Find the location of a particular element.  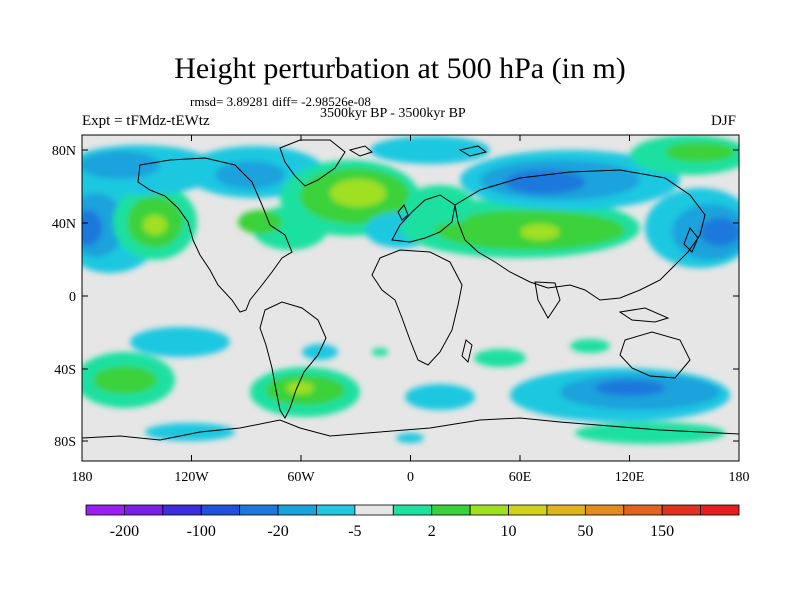

colorbar-label: 50 is located at coordinates (585, 531).